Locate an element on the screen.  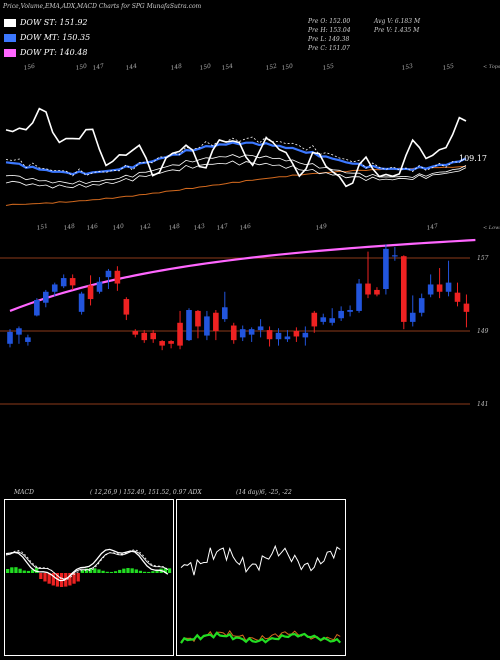
adx-green-line is located at coordinates (261, 637).